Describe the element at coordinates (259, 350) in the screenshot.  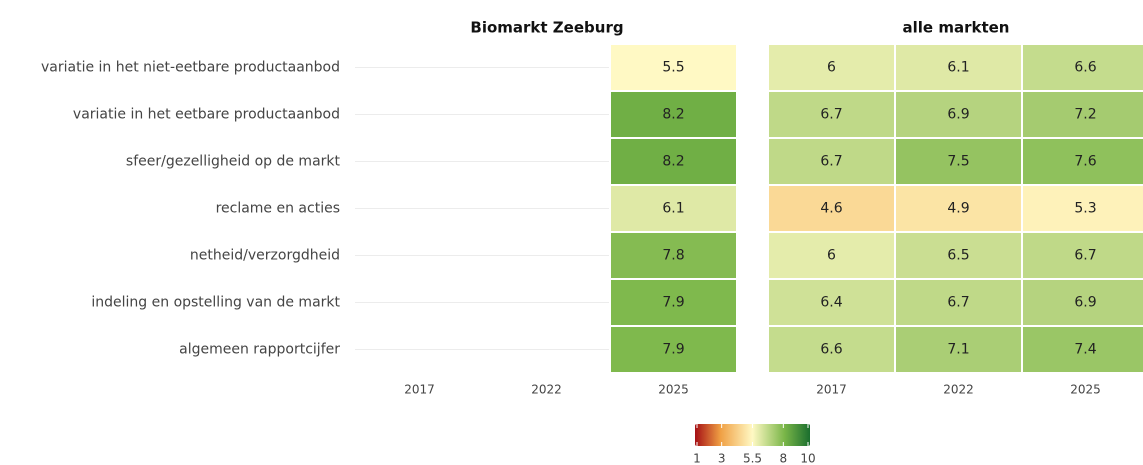
I see `row-label: algemeen rapportcijfer` at that location.